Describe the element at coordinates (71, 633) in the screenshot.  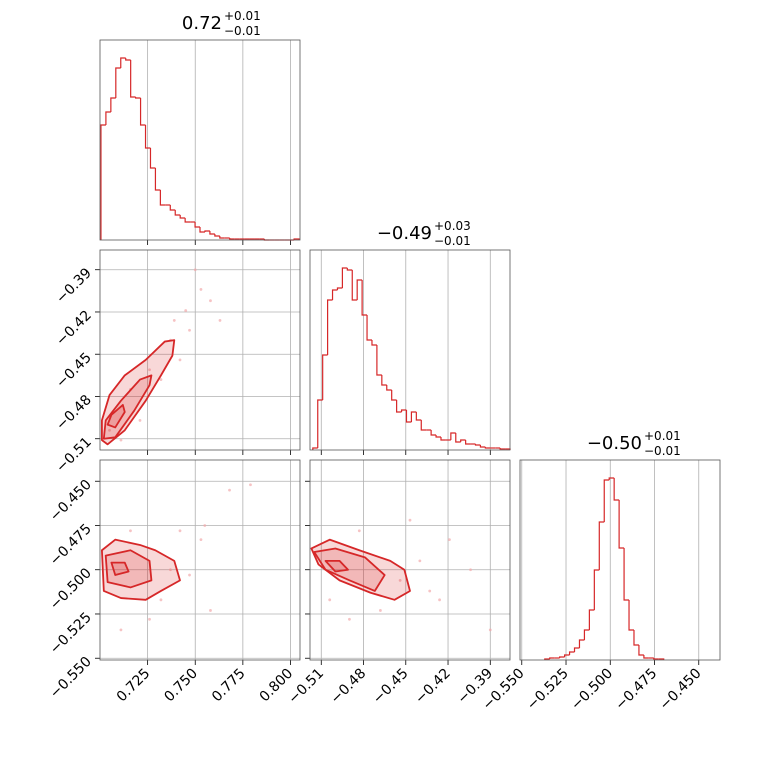
I see `y-tick-label: −0.525` at that location.